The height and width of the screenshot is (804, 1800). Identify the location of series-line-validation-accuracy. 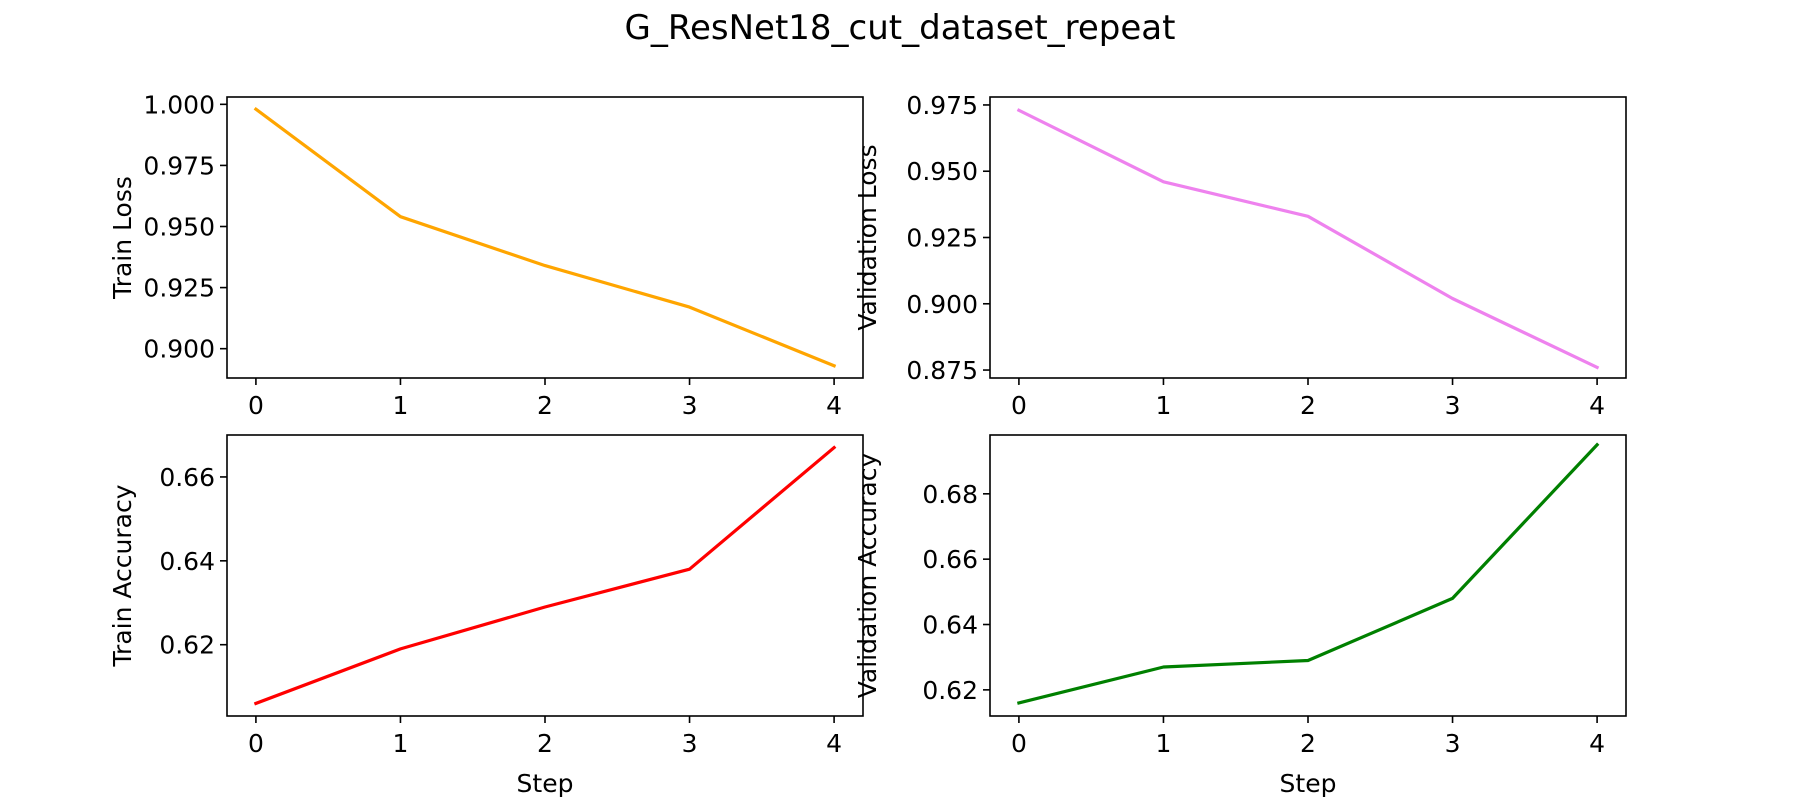
(1308, 573).